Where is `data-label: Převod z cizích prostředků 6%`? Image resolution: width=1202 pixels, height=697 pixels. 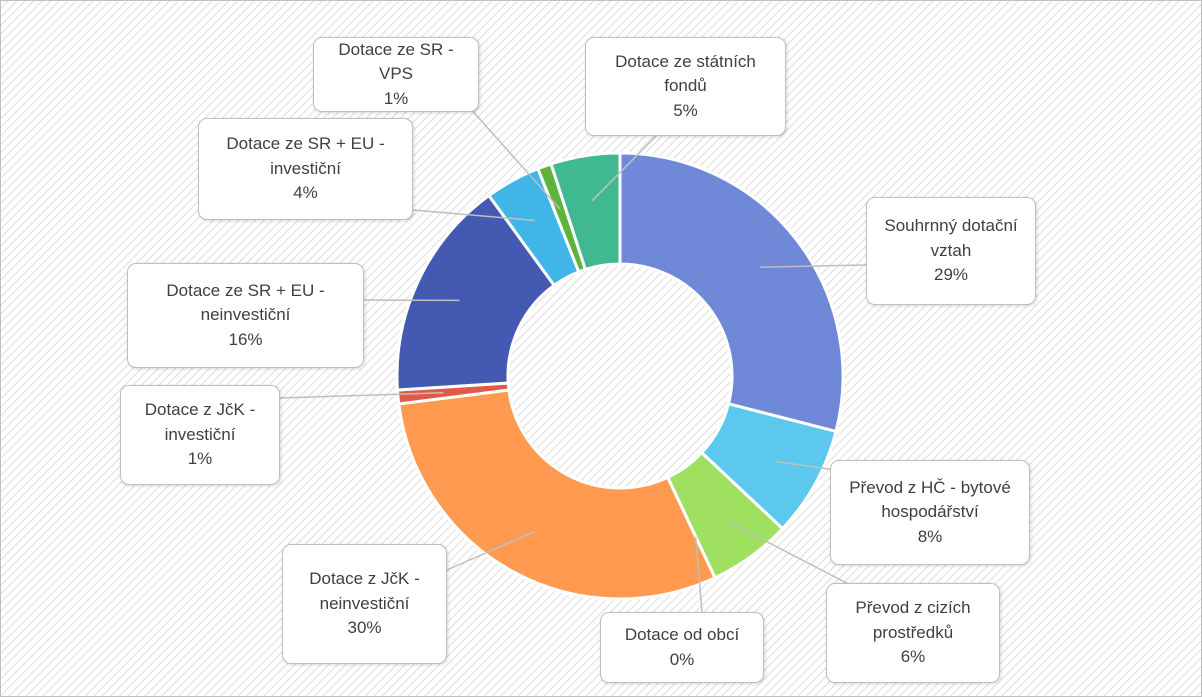
data-label: Převod z cizích prostředků 6% is located at coordinates (913, 633).